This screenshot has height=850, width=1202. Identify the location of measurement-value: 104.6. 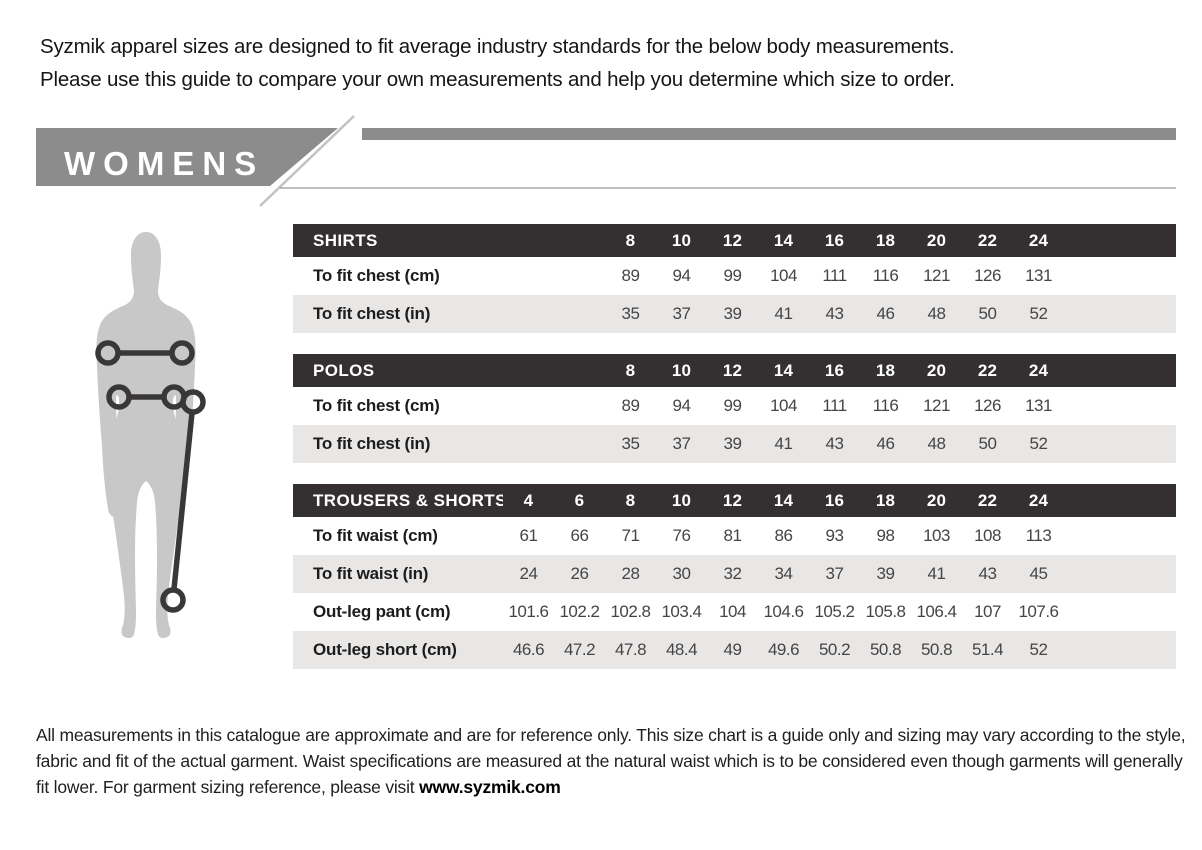
(783, 611).